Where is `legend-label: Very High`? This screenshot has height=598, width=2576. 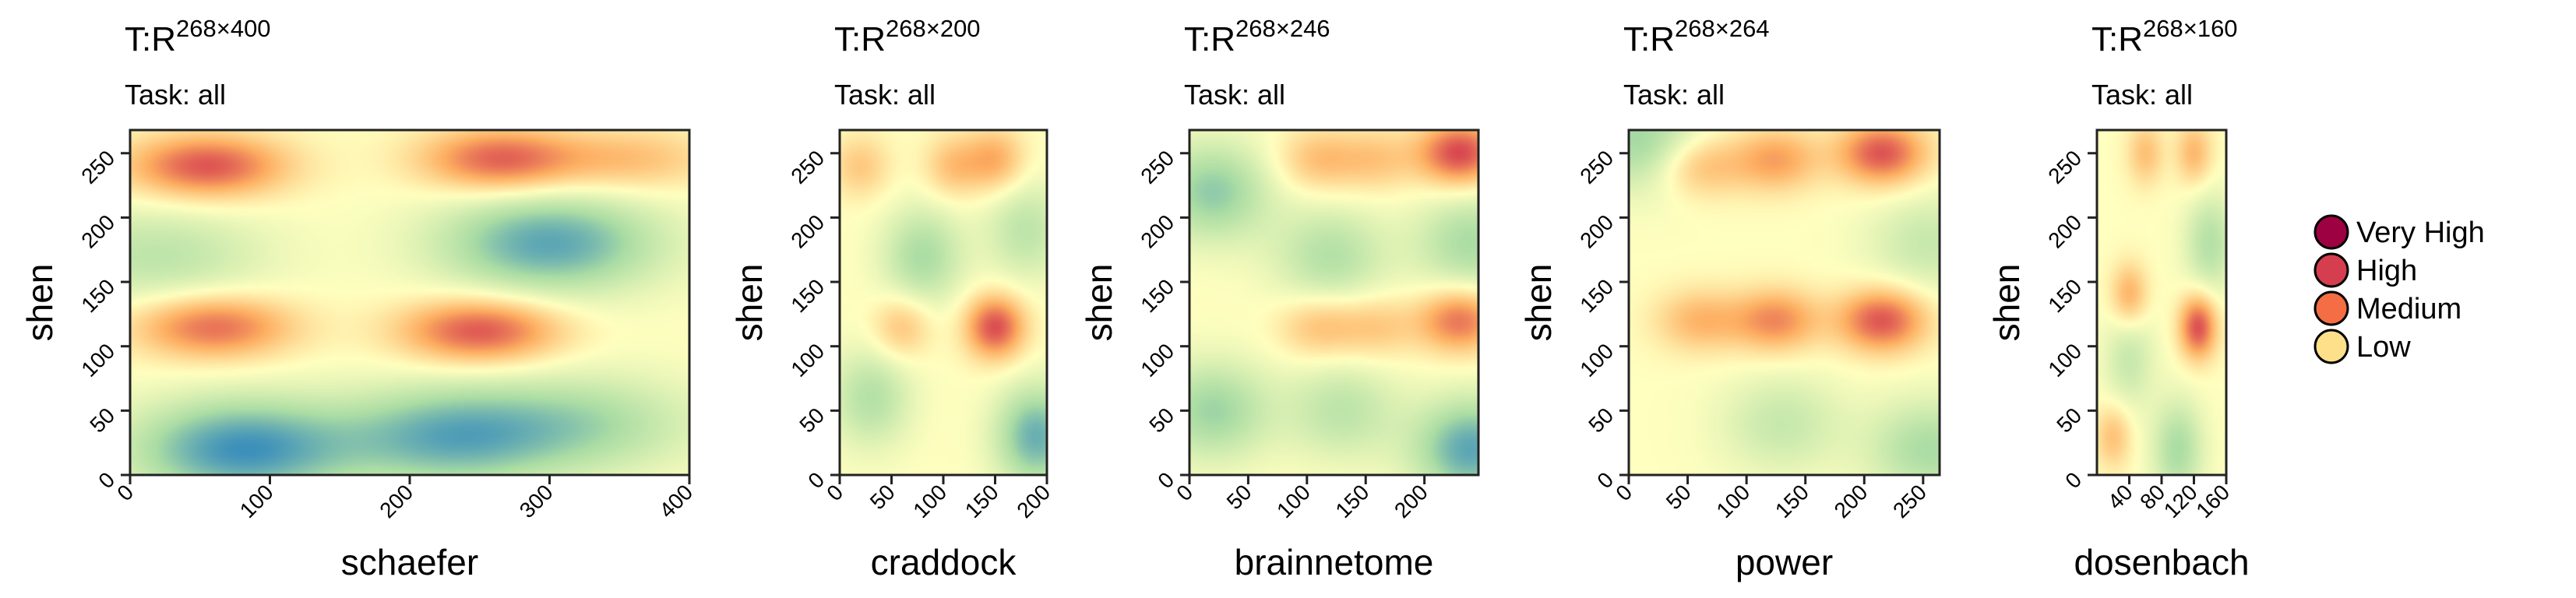 legend-label: Very High is located at coordinates (2420, 233).